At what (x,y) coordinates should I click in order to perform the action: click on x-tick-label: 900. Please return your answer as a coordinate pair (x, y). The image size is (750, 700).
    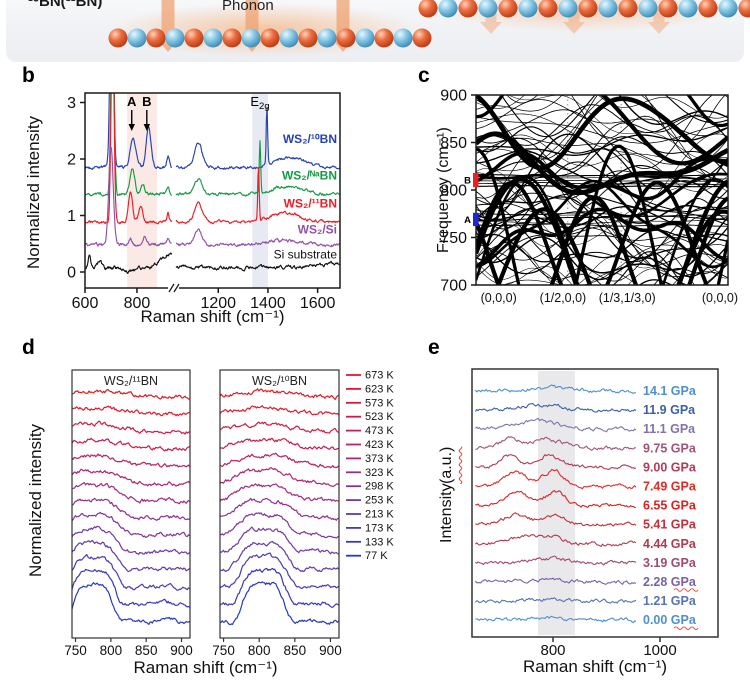
    Looking at the image, I should click on (181, 650).